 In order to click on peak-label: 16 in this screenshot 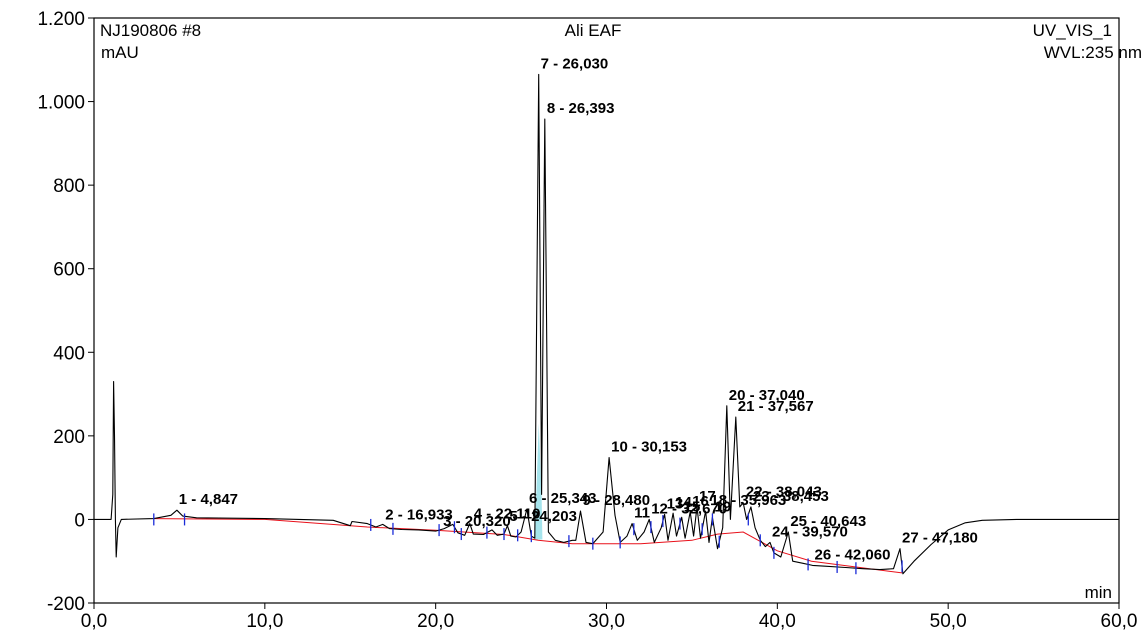, I will do `click(700, 501)`.